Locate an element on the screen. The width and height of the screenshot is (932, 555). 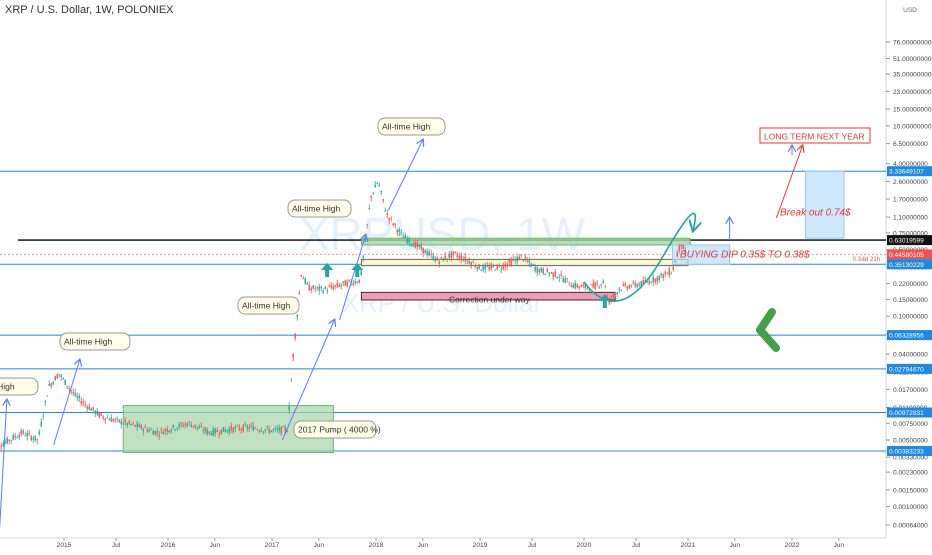
ath-callout-frame is located at coordinates (95, 341).